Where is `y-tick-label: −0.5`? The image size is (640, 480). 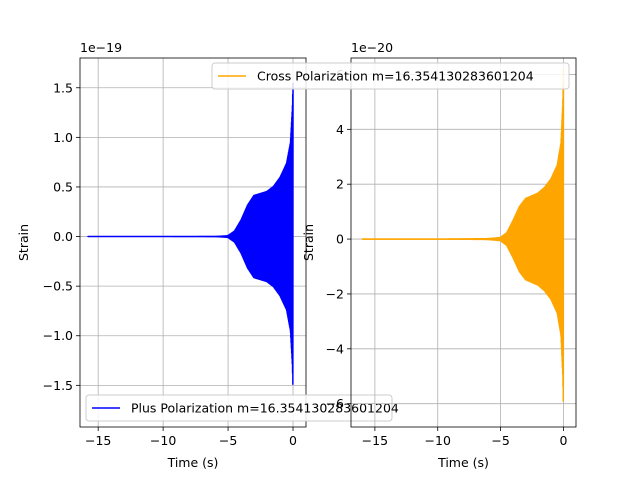
y-tick-label: −0.5 is located at coordinates (58, 286).